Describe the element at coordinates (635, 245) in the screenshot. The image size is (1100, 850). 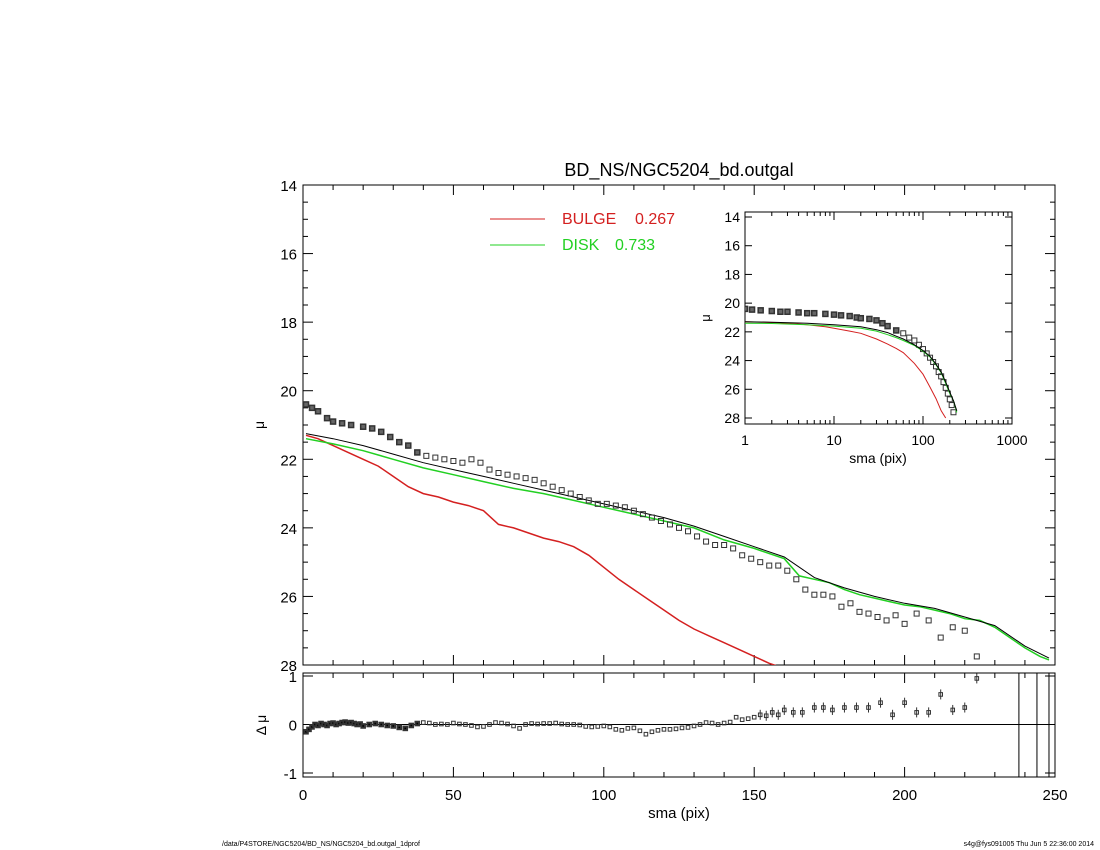
I see `legend-disk-value: 0.733` at that location.